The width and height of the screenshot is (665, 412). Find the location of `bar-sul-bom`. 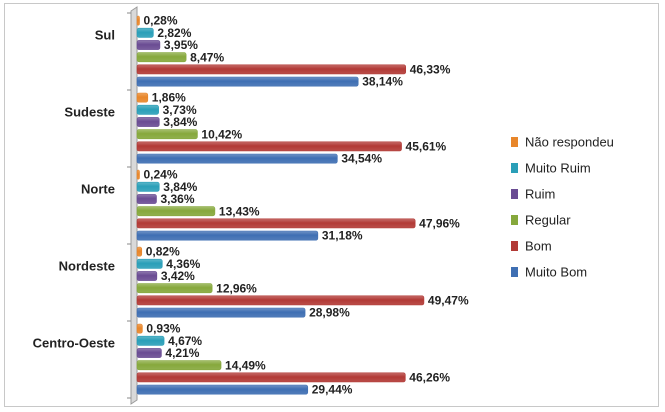

bar-sul-bom is located at coordinates (271, 69).